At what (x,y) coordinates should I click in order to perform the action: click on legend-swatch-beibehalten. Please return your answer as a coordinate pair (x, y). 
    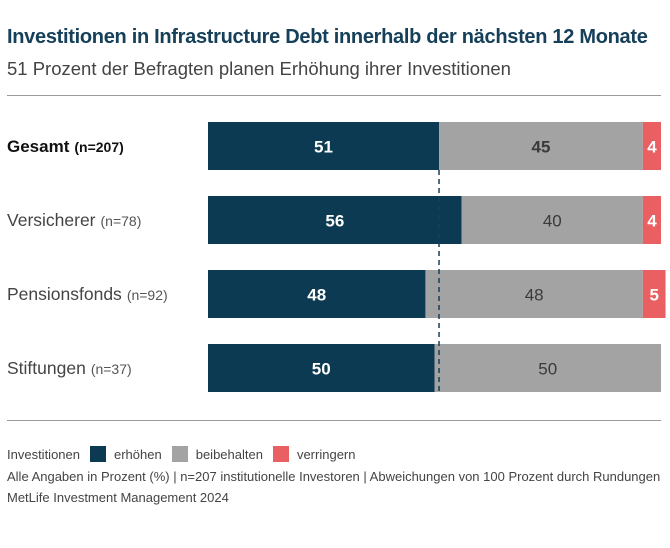
    Looking at the image, I should click on (179, 454).